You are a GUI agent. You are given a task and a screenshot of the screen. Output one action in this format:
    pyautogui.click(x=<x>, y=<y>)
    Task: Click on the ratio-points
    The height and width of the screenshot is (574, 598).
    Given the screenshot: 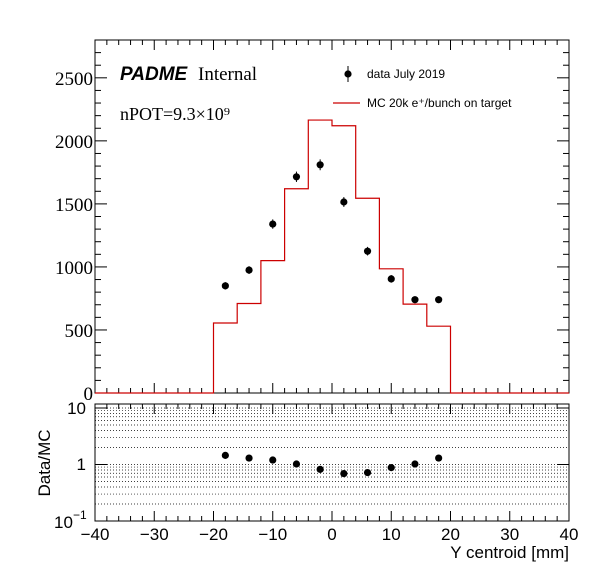 What is the action you would take?
    pyautogui.click(x=332, y=464)
    